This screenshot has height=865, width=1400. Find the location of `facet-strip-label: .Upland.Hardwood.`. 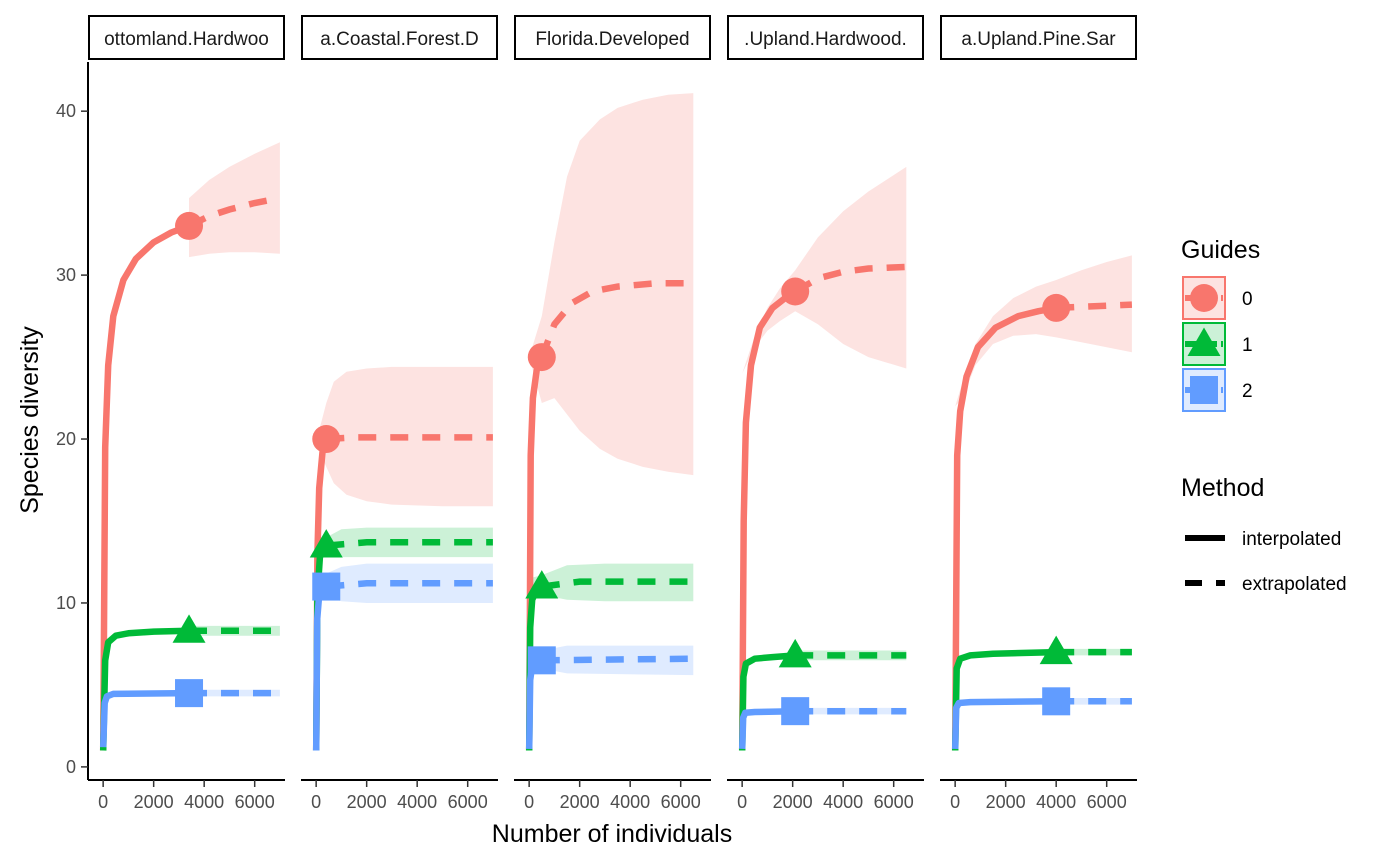

facet-strip-label: .Upland.Hardwood. is located at coordinates (825, 39).